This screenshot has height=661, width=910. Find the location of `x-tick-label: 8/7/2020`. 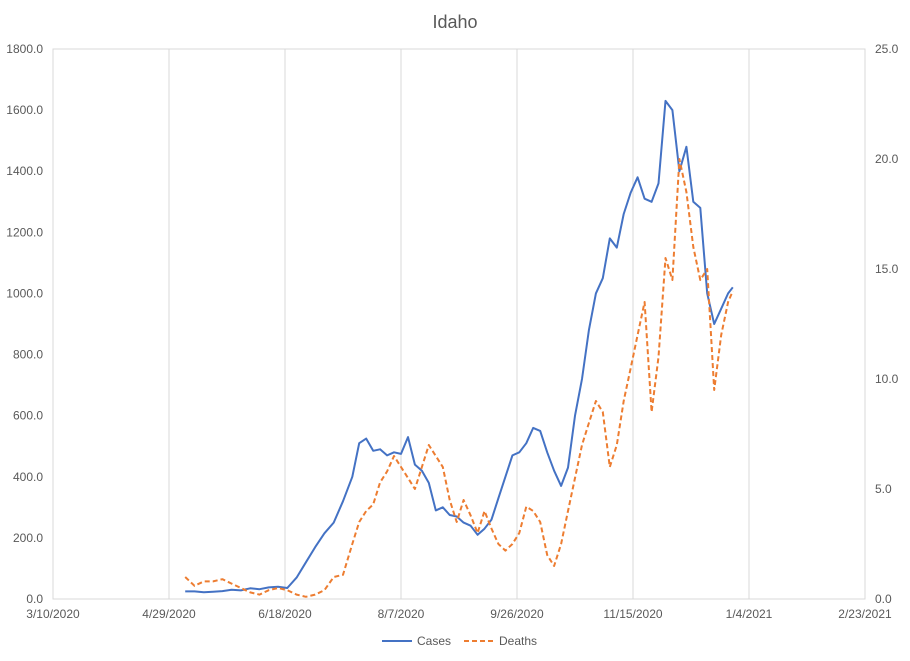

x-tick-label: 8/7/2020 is located at coordinates (401, 614).